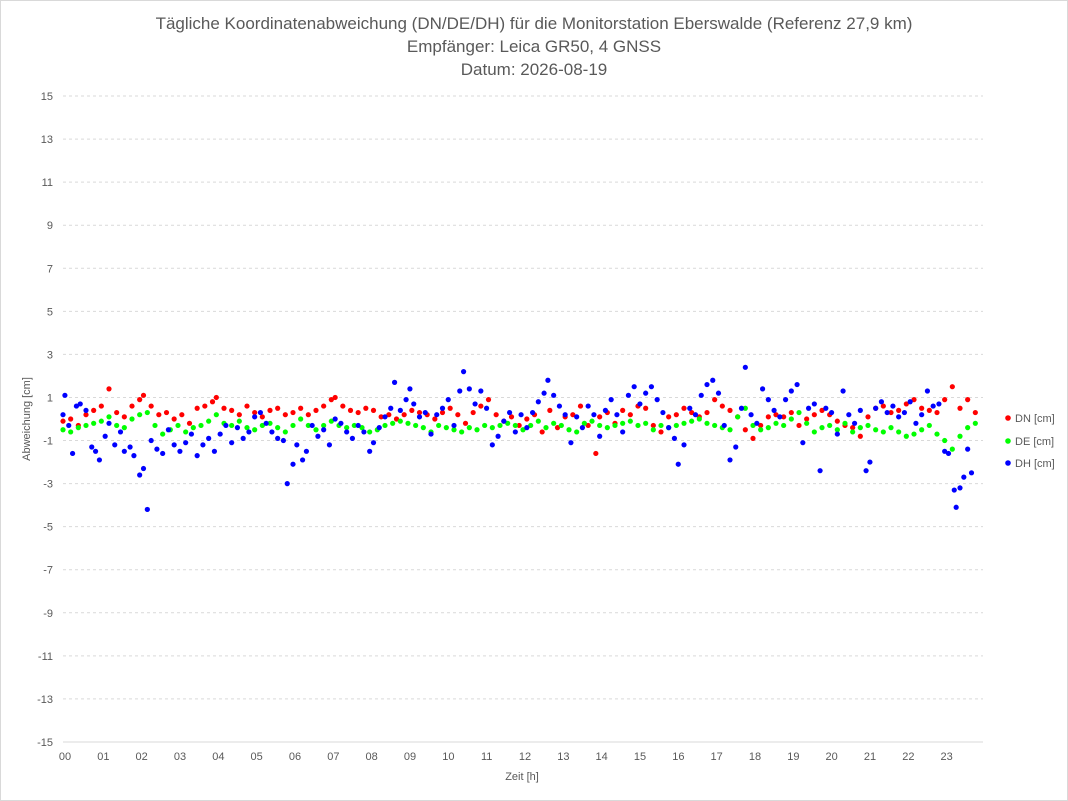 The height and width of the screenshot is (801, 1068). Describe the element at coordinates (1030, 419) in the screenshot. I see `legend-entry: DN [cm]` at that location.